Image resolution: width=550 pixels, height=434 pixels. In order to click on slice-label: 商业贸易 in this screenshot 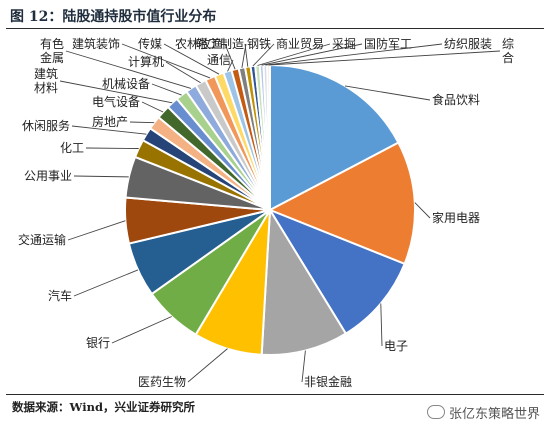, I will do `click(300, 43)`.